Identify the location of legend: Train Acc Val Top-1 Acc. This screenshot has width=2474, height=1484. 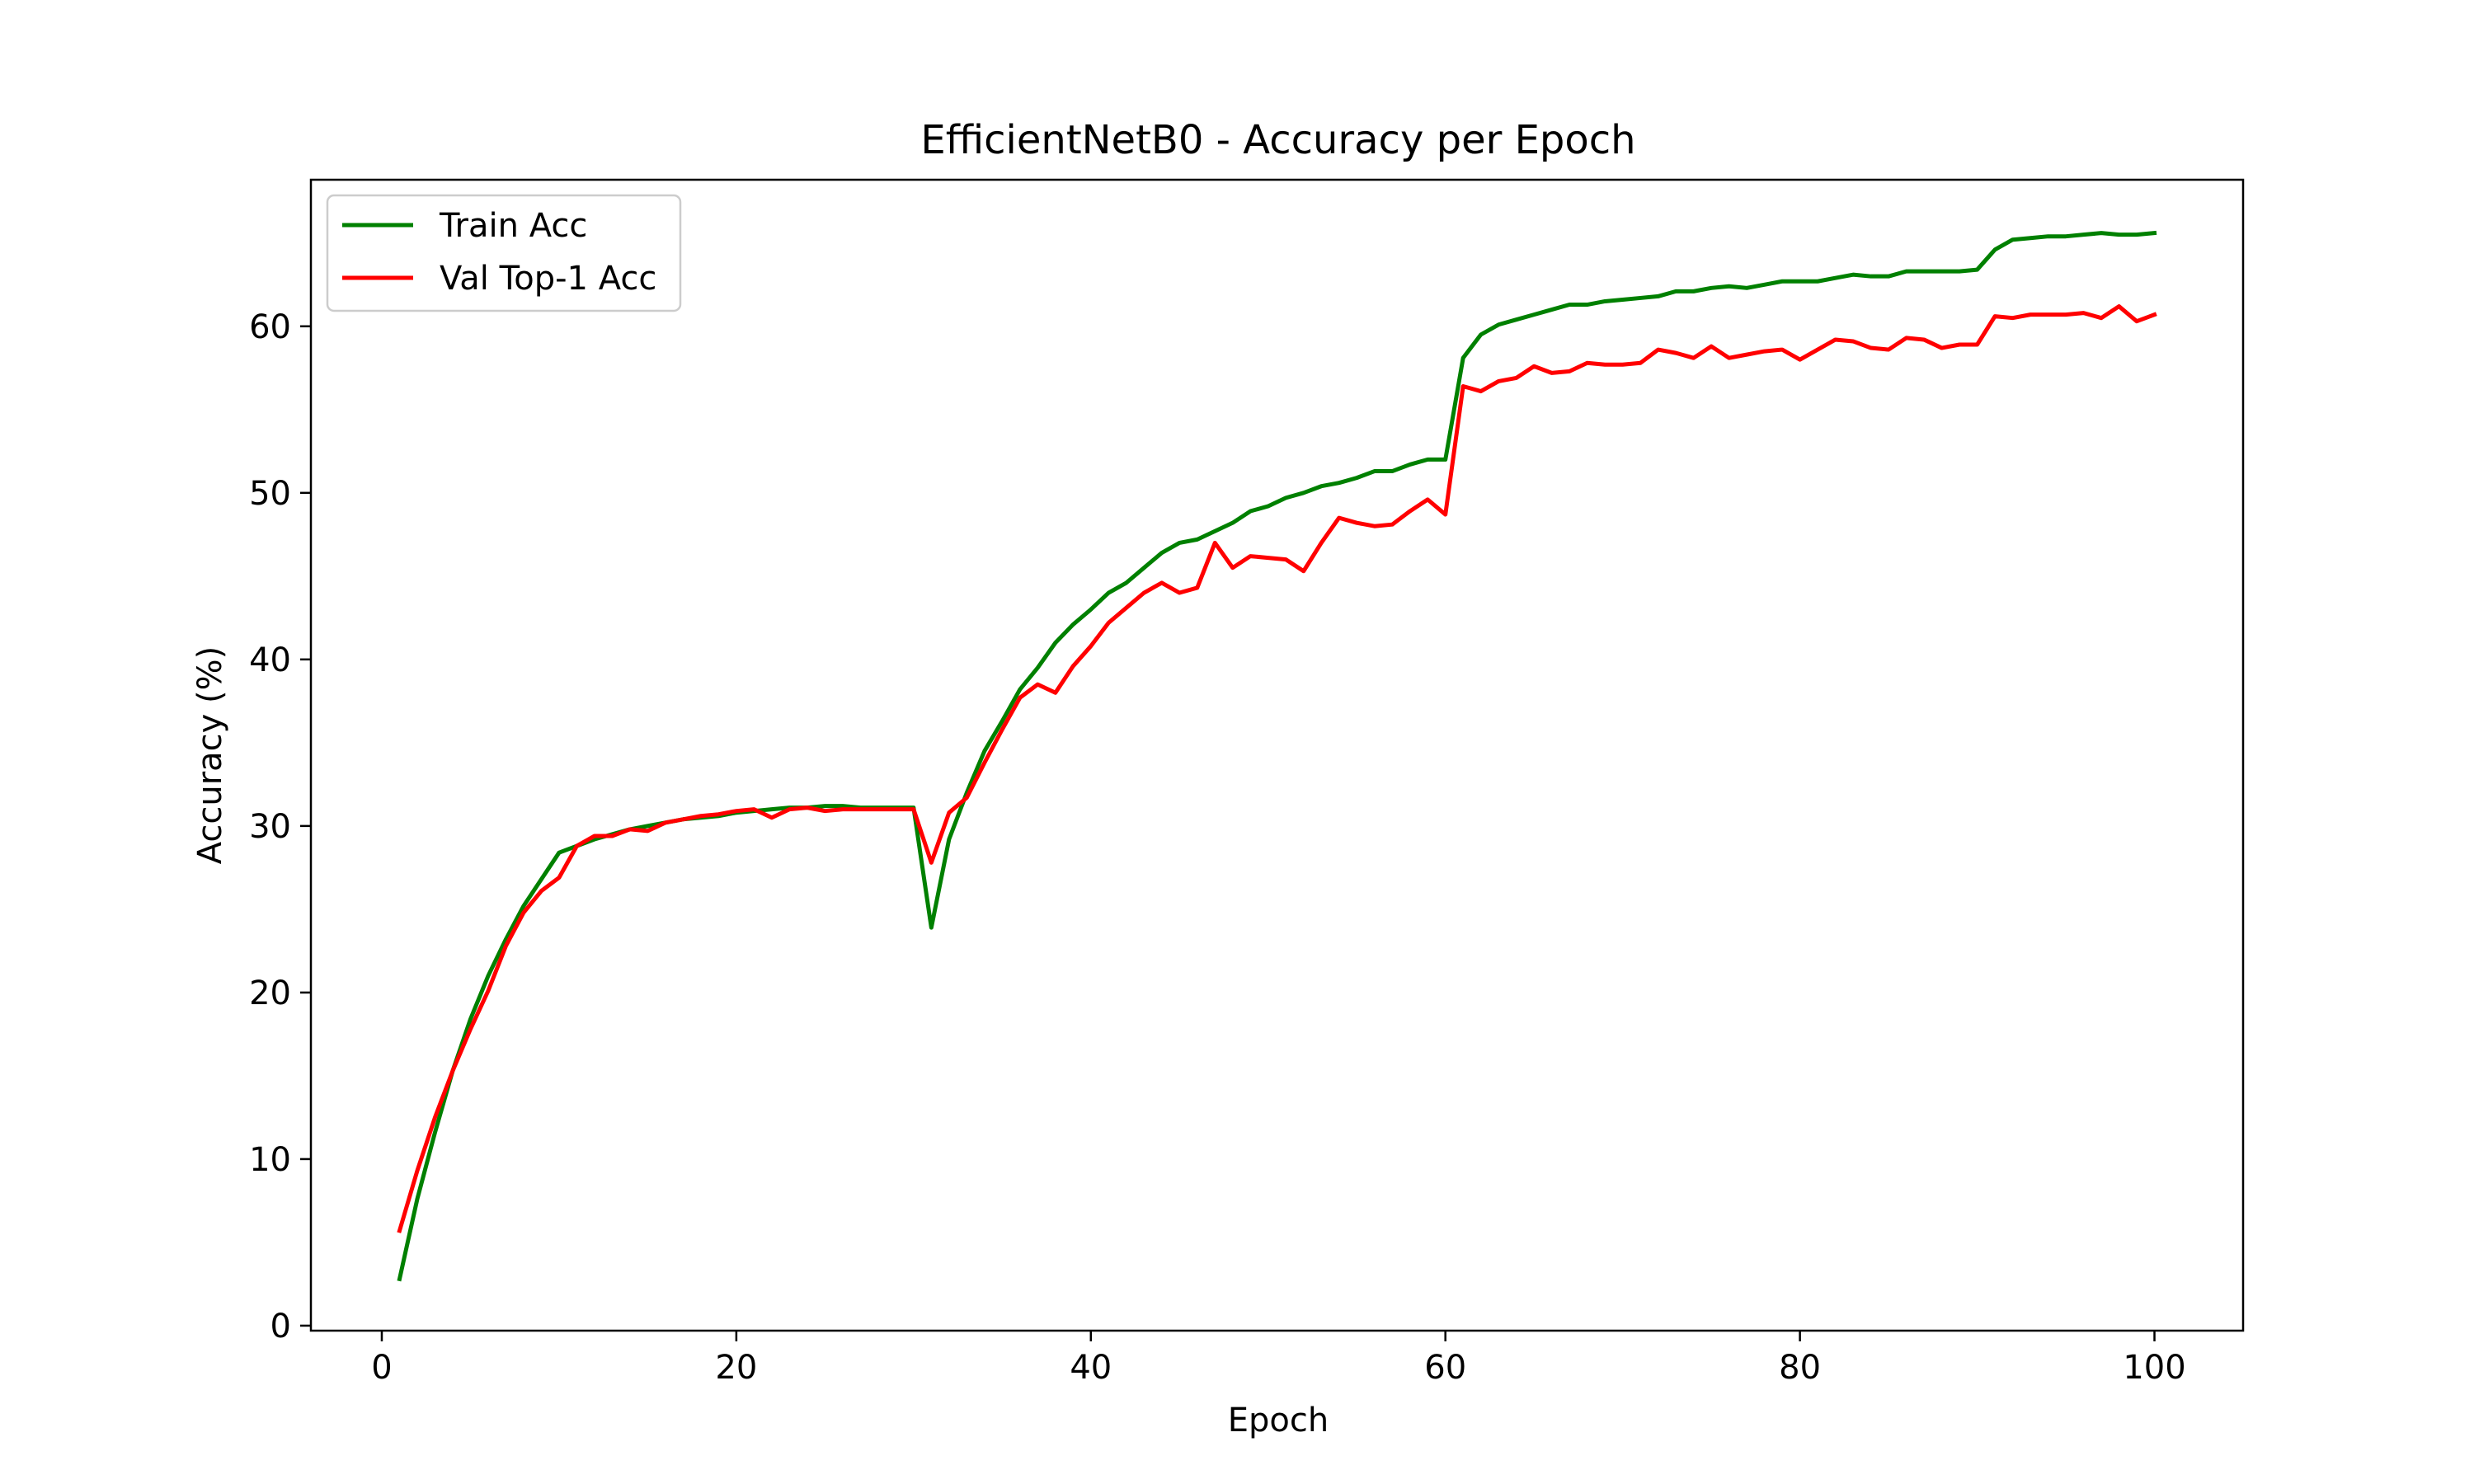
(504, 253).